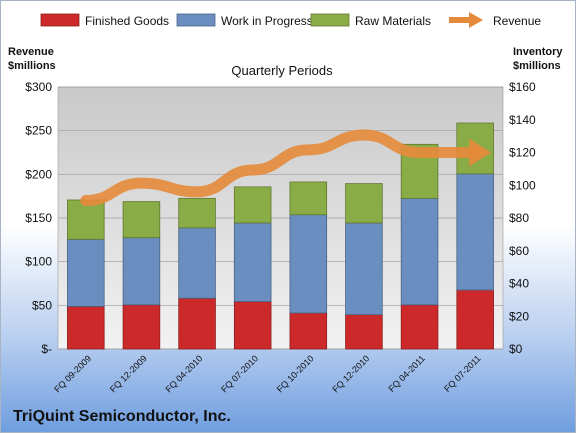 This screenshot has height=433, width=576. I want to click on legend-label: Revenue, so click(517, 21).